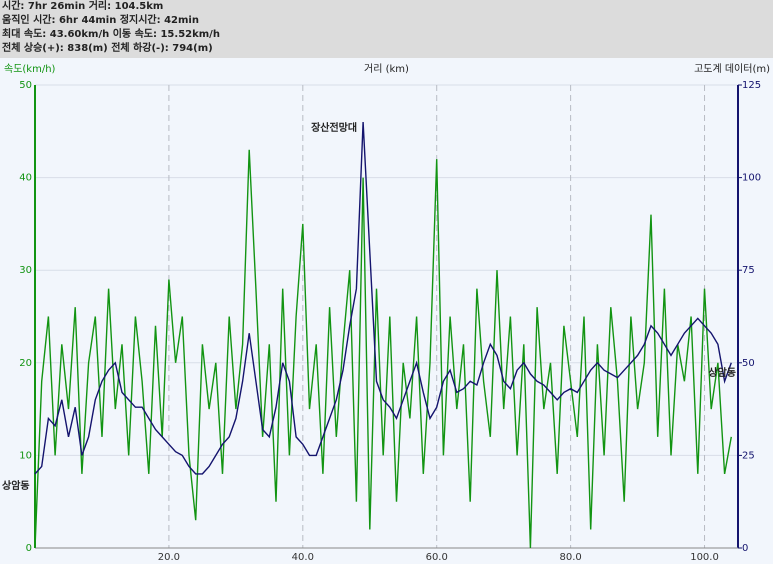 The image size is (773, 564). I want to click on y-tick-label: 0, so click(29, 548).